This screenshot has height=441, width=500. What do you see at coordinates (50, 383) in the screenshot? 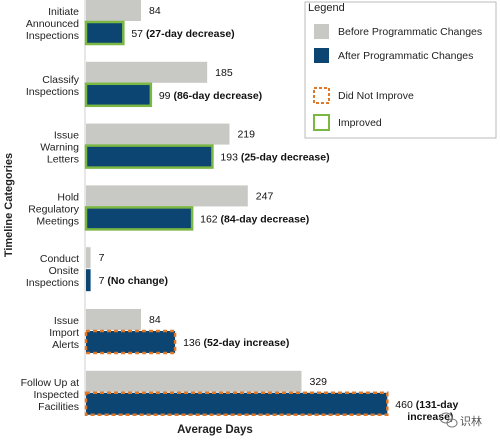
I see `category-label-line: Follow Up at` at bounding box center [50, 383].